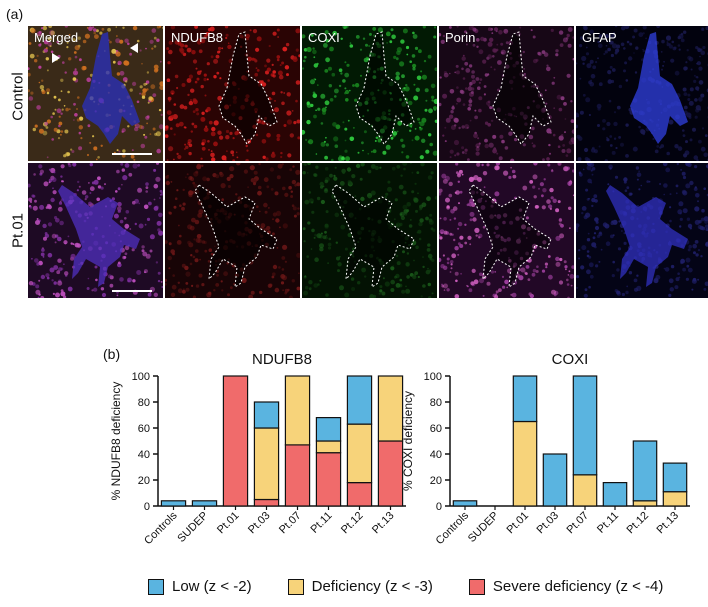 Image resolution: width=708 pixels, height=607 pixels. I want to click on legend-item-low: Low (z < -2), so click(200, 586).